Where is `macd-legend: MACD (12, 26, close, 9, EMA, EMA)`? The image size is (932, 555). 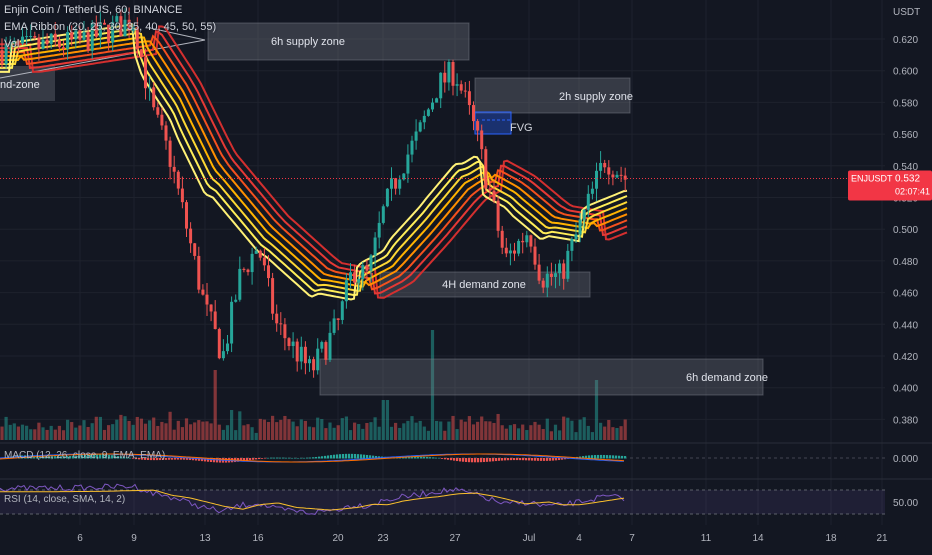
macd-legend: MACD (12, 26, close, 9, EMA, EMA) is located at coordinates (85, 455).